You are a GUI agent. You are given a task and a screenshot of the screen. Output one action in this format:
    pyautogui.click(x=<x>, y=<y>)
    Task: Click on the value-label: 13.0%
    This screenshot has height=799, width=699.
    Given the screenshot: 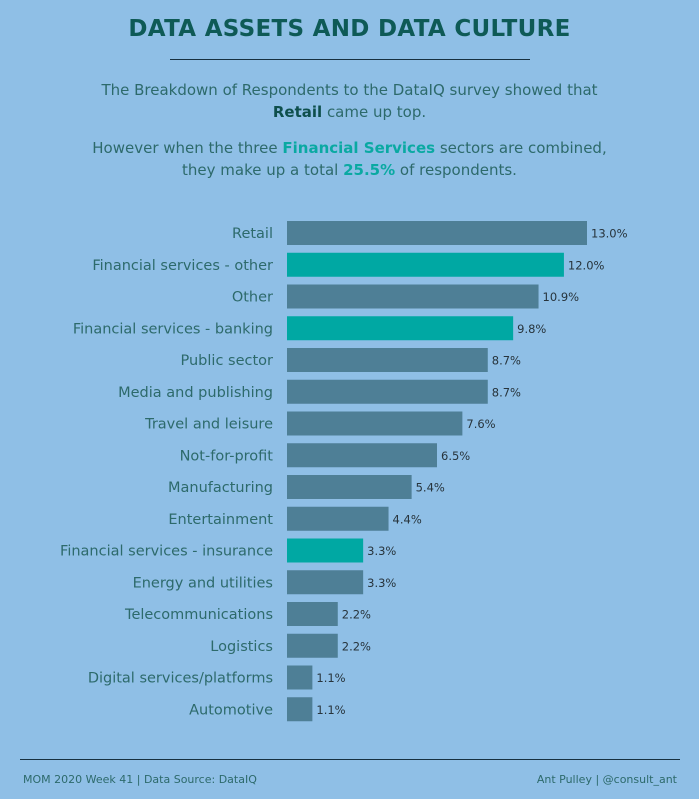 What is the action you would take?
    pyautogui.click(x=609, y=234)
    